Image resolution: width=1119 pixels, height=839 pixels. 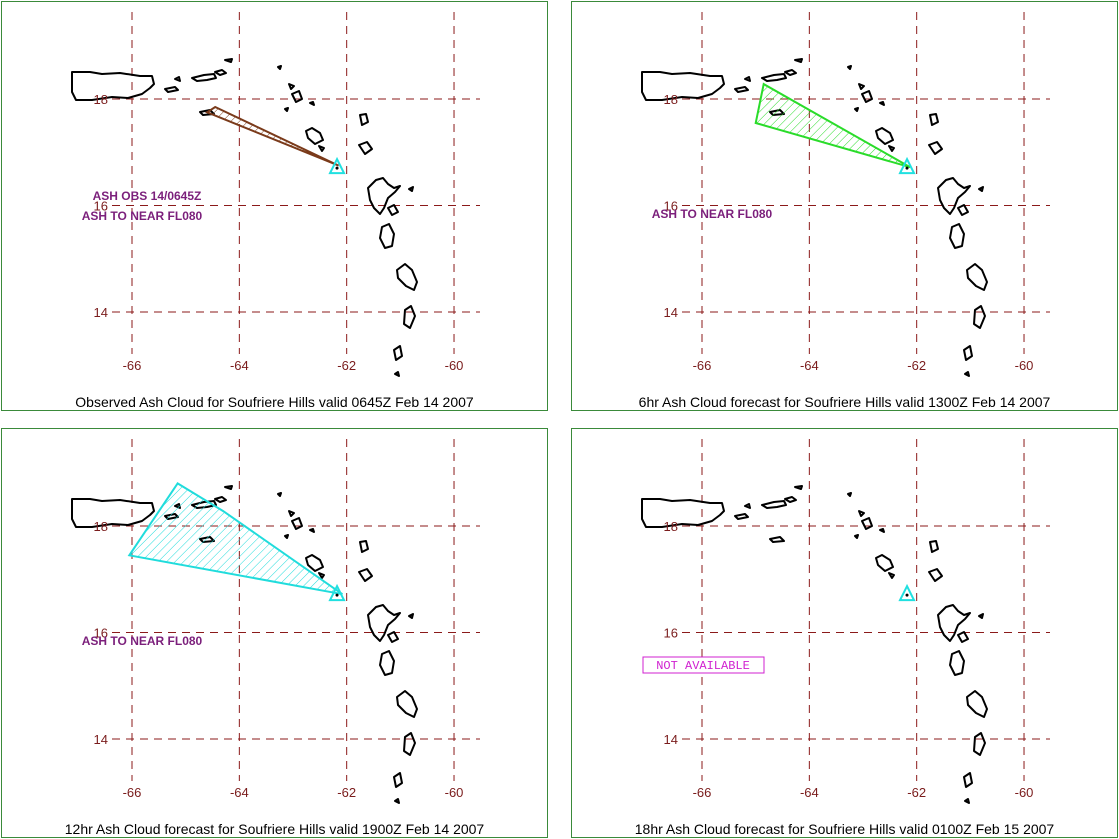 What do you see at coordinates (777, 539) in the screenshot?
I see `st-croix-island` at bounding box center [777, 539].